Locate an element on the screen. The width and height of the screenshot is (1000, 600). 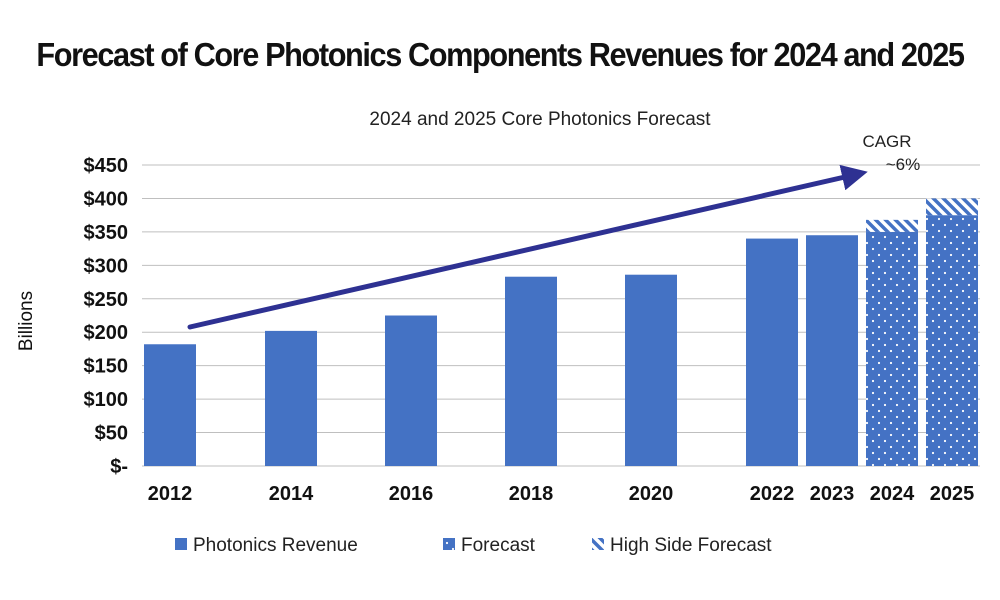
chart-subtitle: 2024 and 2025 Core Photonics Forecast is located at coordinates (540, 119).